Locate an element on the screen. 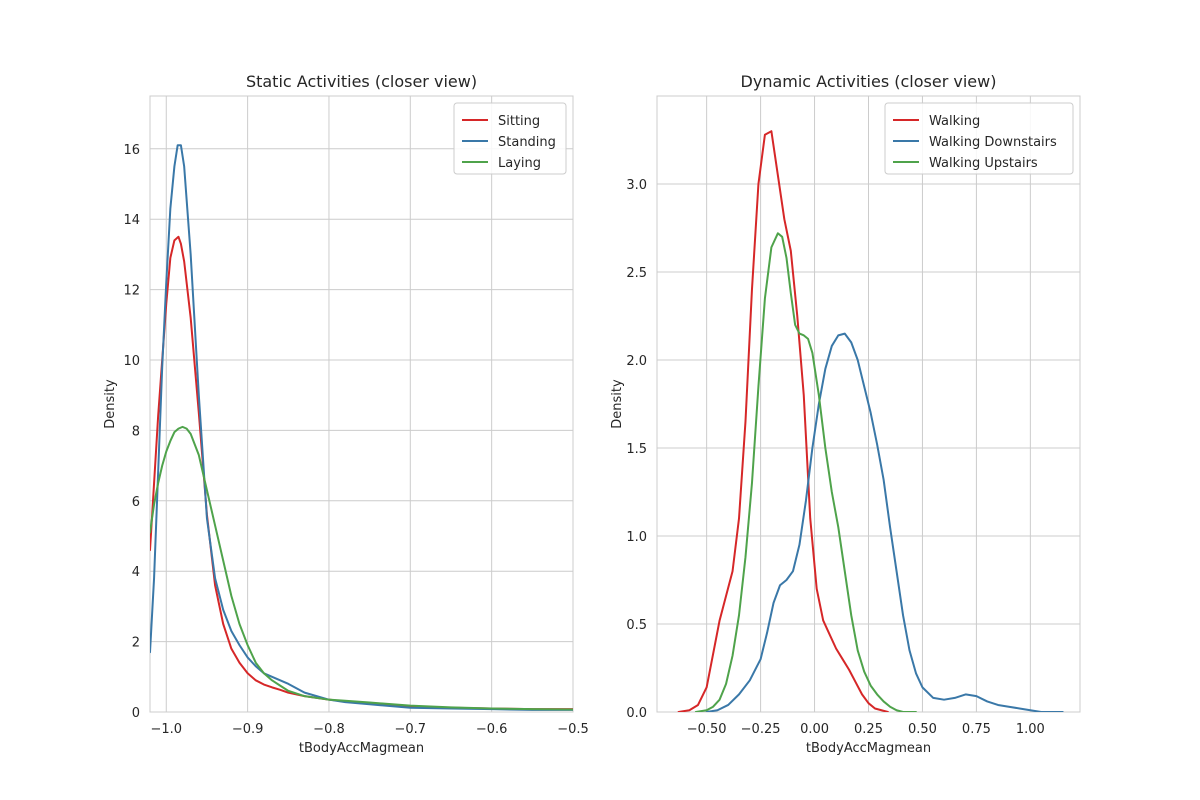 This screenshot has height=800, width=1200. dynamic-x-tick-label: 0.25 is located at coordinates (868, 729).